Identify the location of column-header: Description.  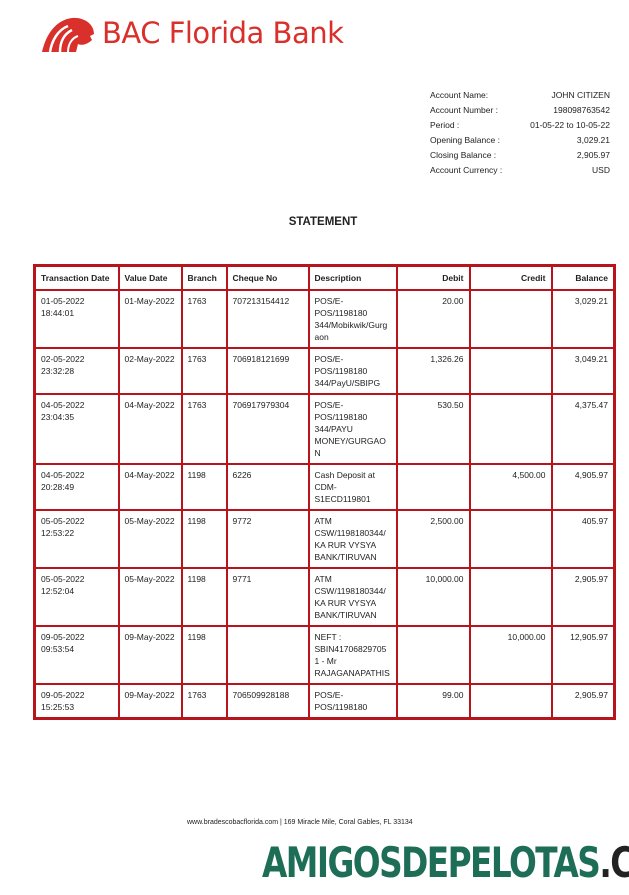
(352, 277).